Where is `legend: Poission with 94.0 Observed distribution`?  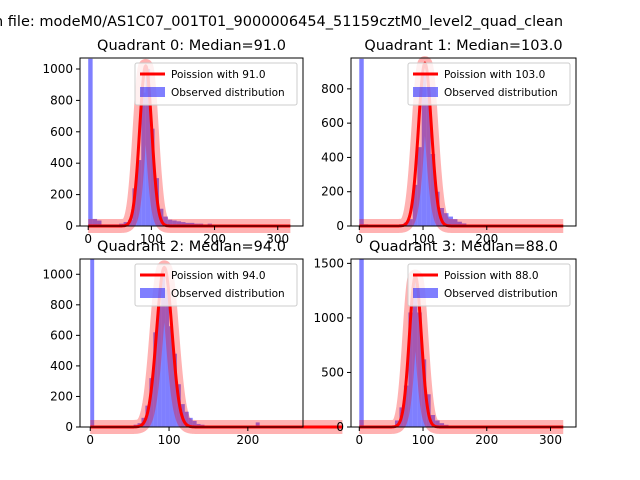
legend: Poission with 94.0 Observed distribution is located at coordinates (216, 285).